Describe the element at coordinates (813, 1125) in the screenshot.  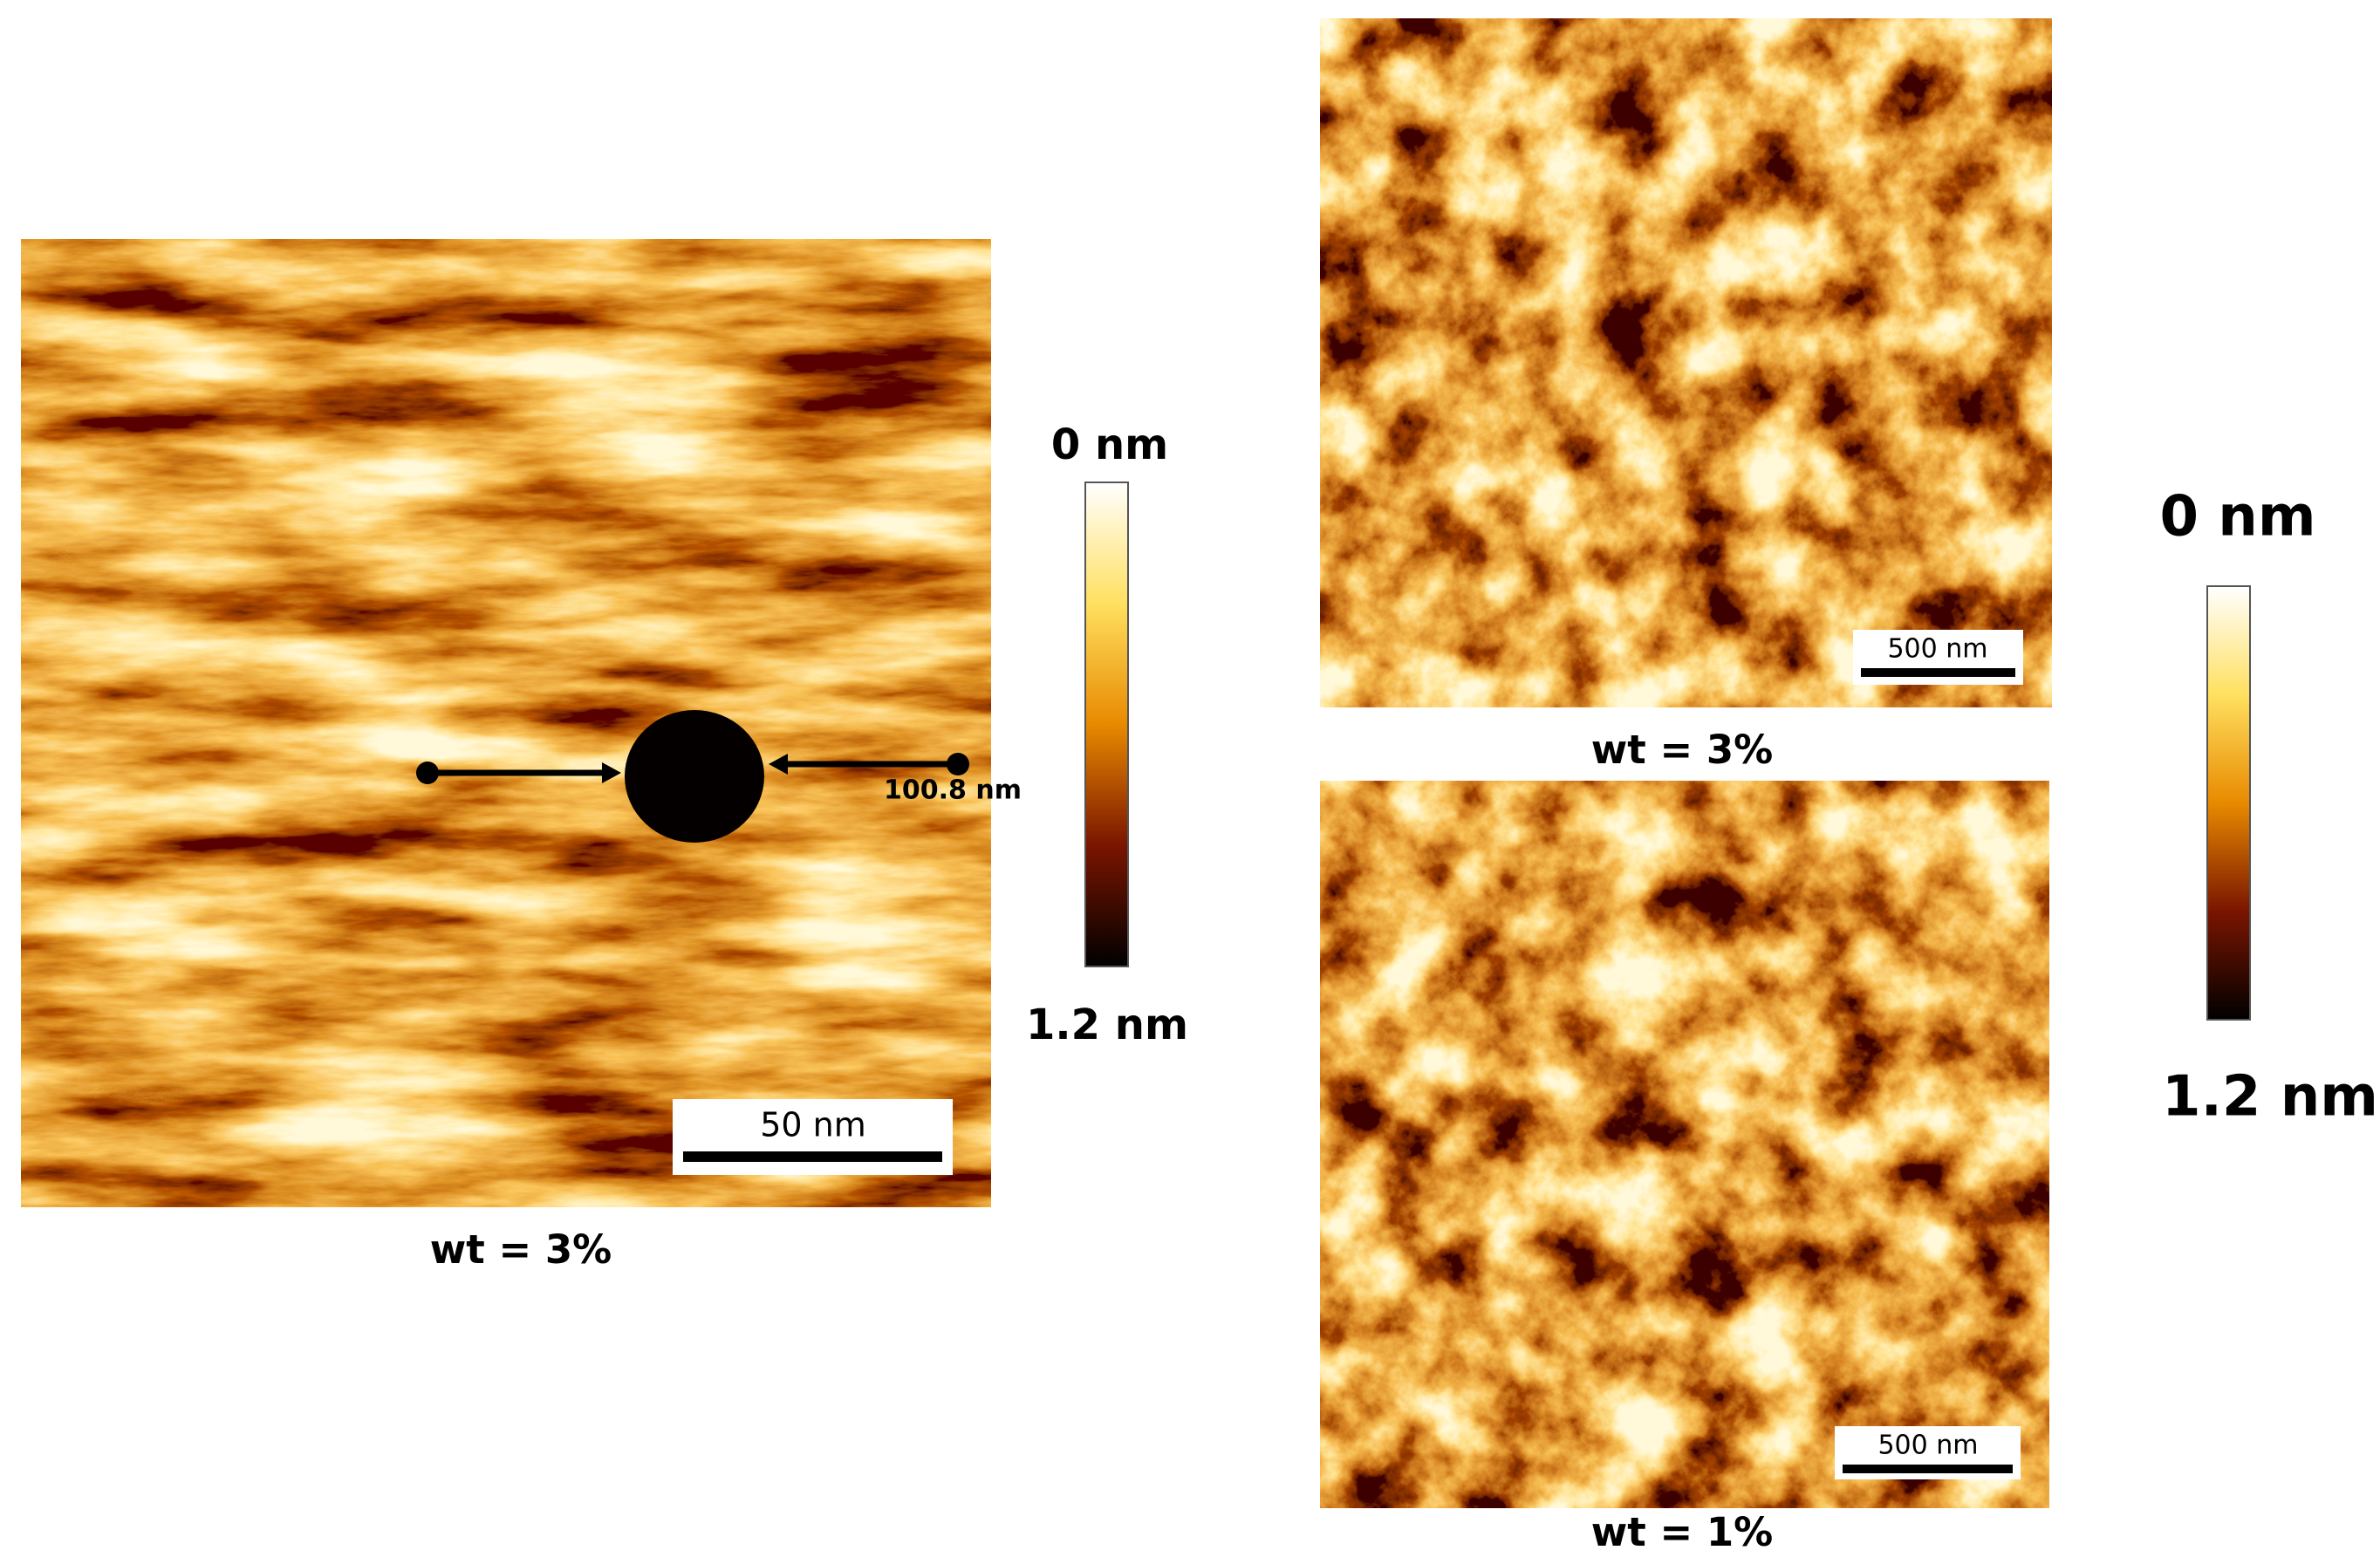
I see `scale-bar-label: 50 nm` at that location.